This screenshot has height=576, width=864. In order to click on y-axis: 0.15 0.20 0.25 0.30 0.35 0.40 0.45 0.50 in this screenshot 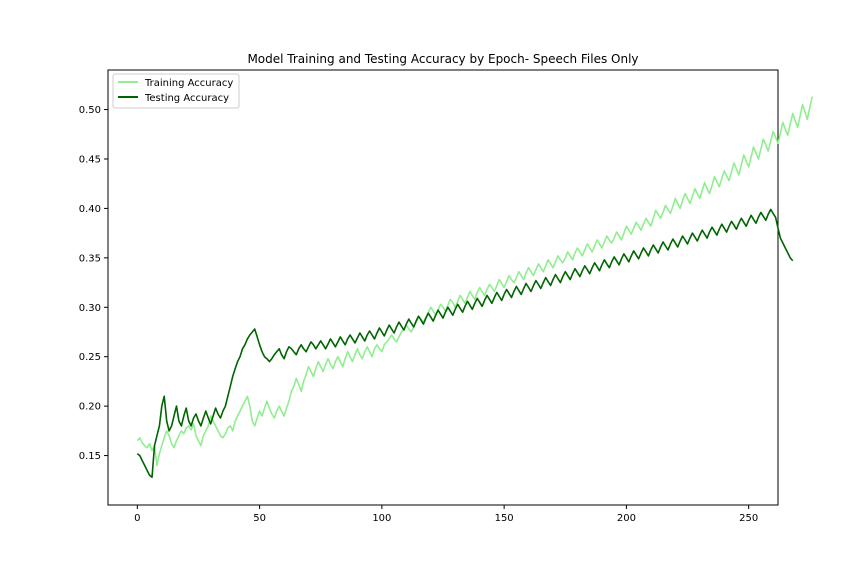, I will do `click(93, 283)`.